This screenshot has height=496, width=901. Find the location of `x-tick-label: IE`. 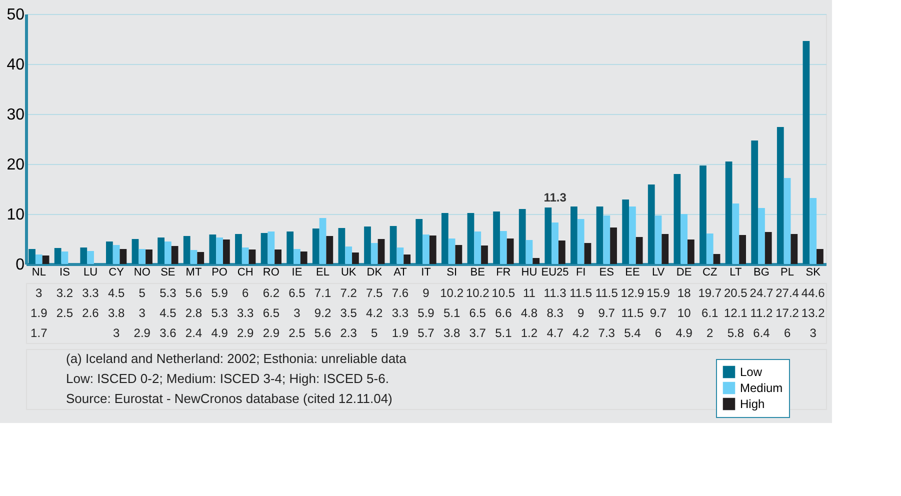

x-tick-label: IE is located at coordinates (297, 272).